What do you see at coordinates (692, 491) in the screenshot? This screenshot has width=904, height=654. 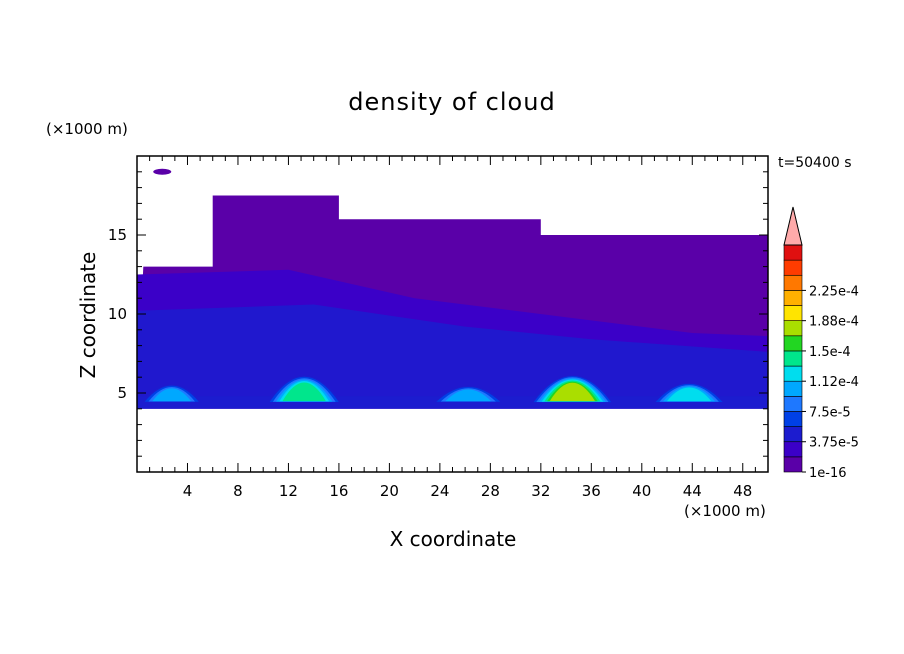 I see `x-tick-label: 44` at bounding box center [692, 491].